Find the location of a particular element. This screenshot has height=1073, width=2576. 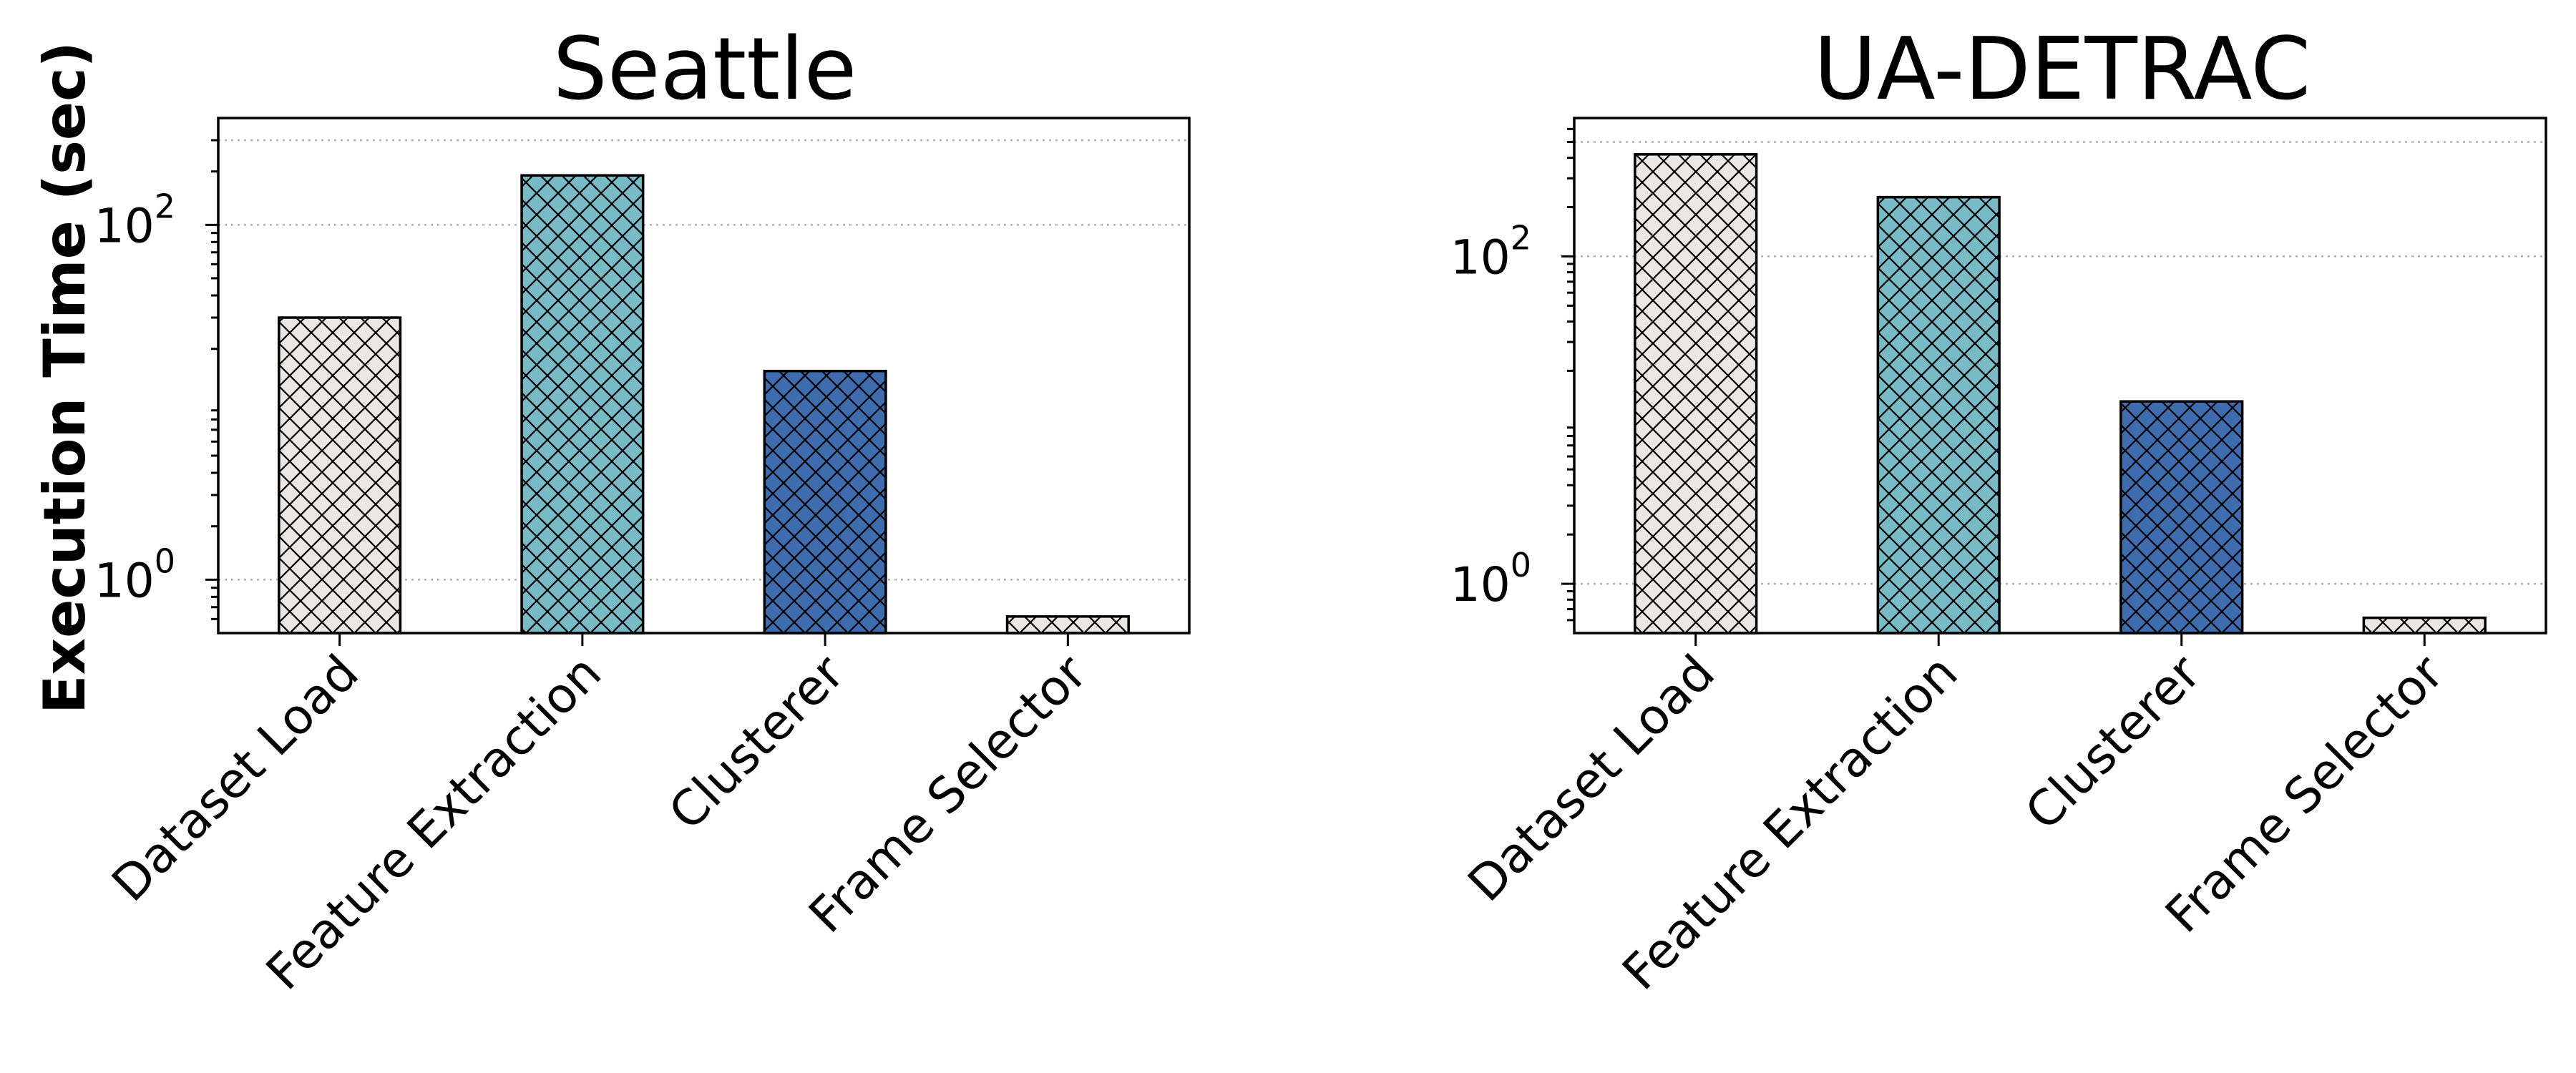

y-axis-label: Execution Time (sec) is located at coordinates (64, 377).